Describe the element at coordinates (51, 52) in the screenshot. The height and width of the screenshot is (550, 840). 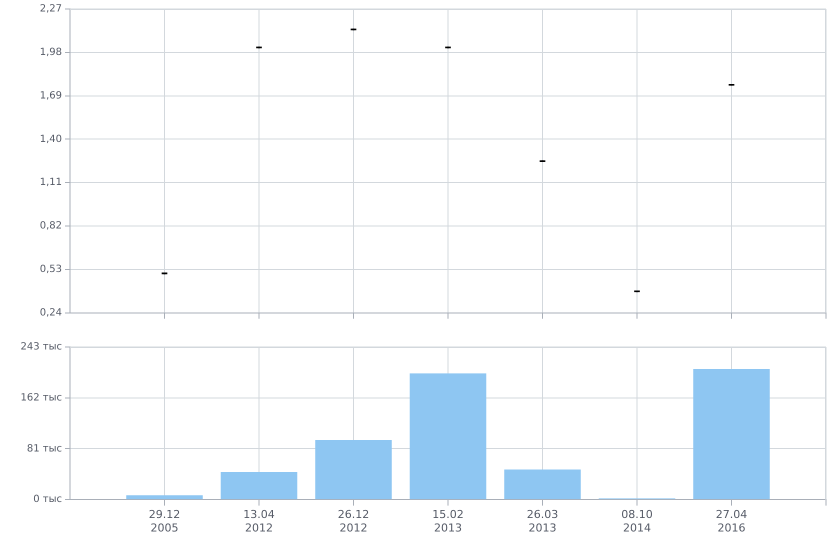
I see `y-tick-label: 1,98` at that location.